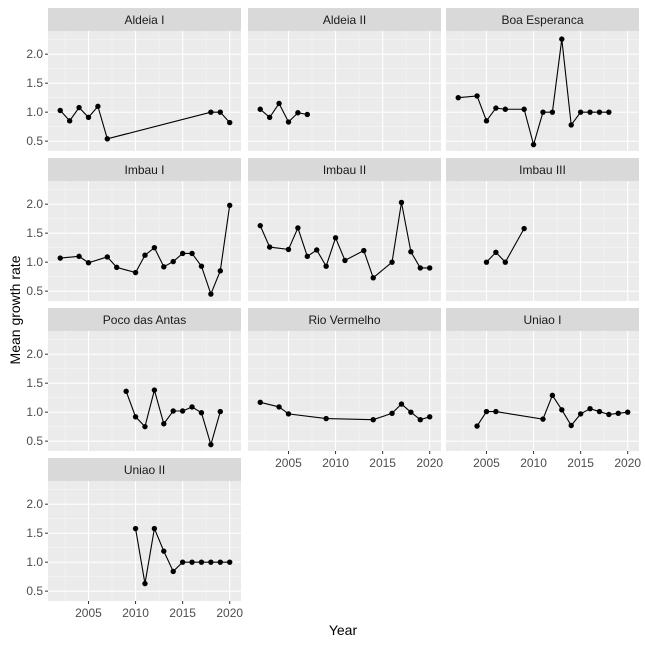 The height and width of the screenshot is (650, 645). Describe the element at coordinates (344, 170) in the screenshot. I see `facet-strip-label: Imbau II` at that location.